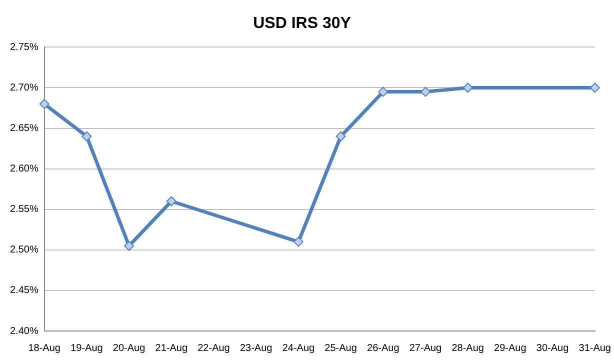 The width and height of the screenshot is (614, 361). I want to click on x-tick-label: 29-Aug, so click(510, 348).